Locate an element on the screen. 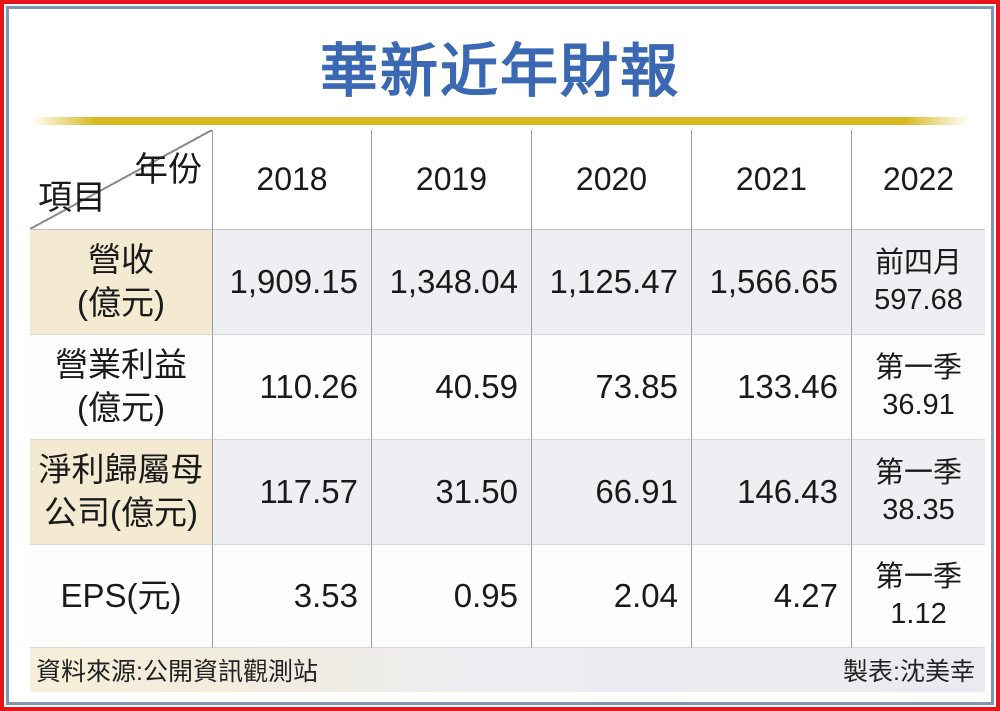  row-label-revenue: 營收 (億元) is located at coordinates (121, 282).